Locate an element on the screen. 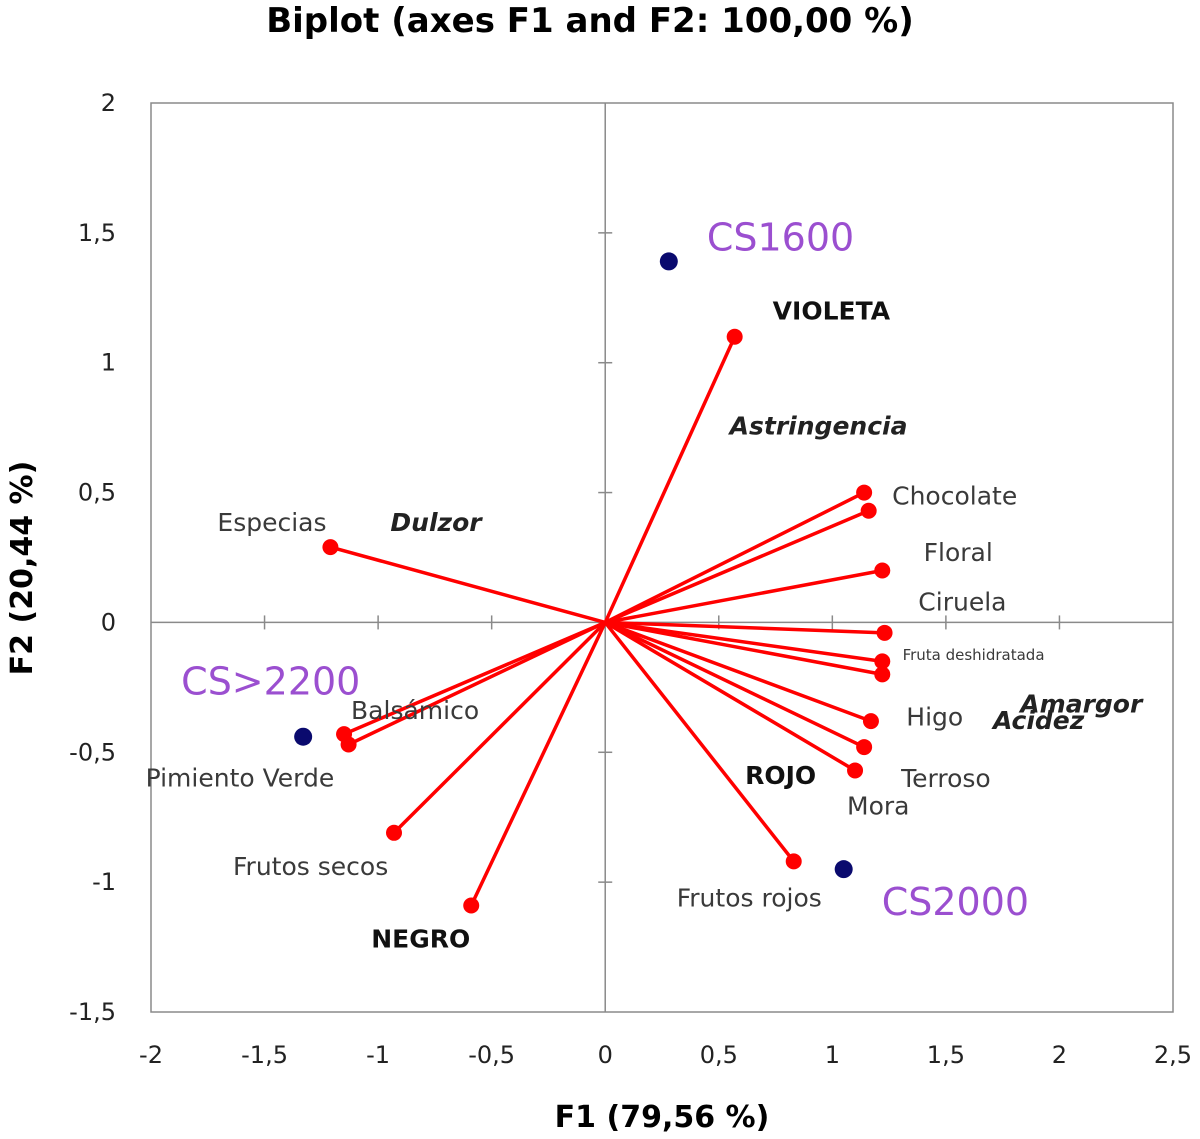  x-tick-label: 0 is located at coordinates (605, 1055).